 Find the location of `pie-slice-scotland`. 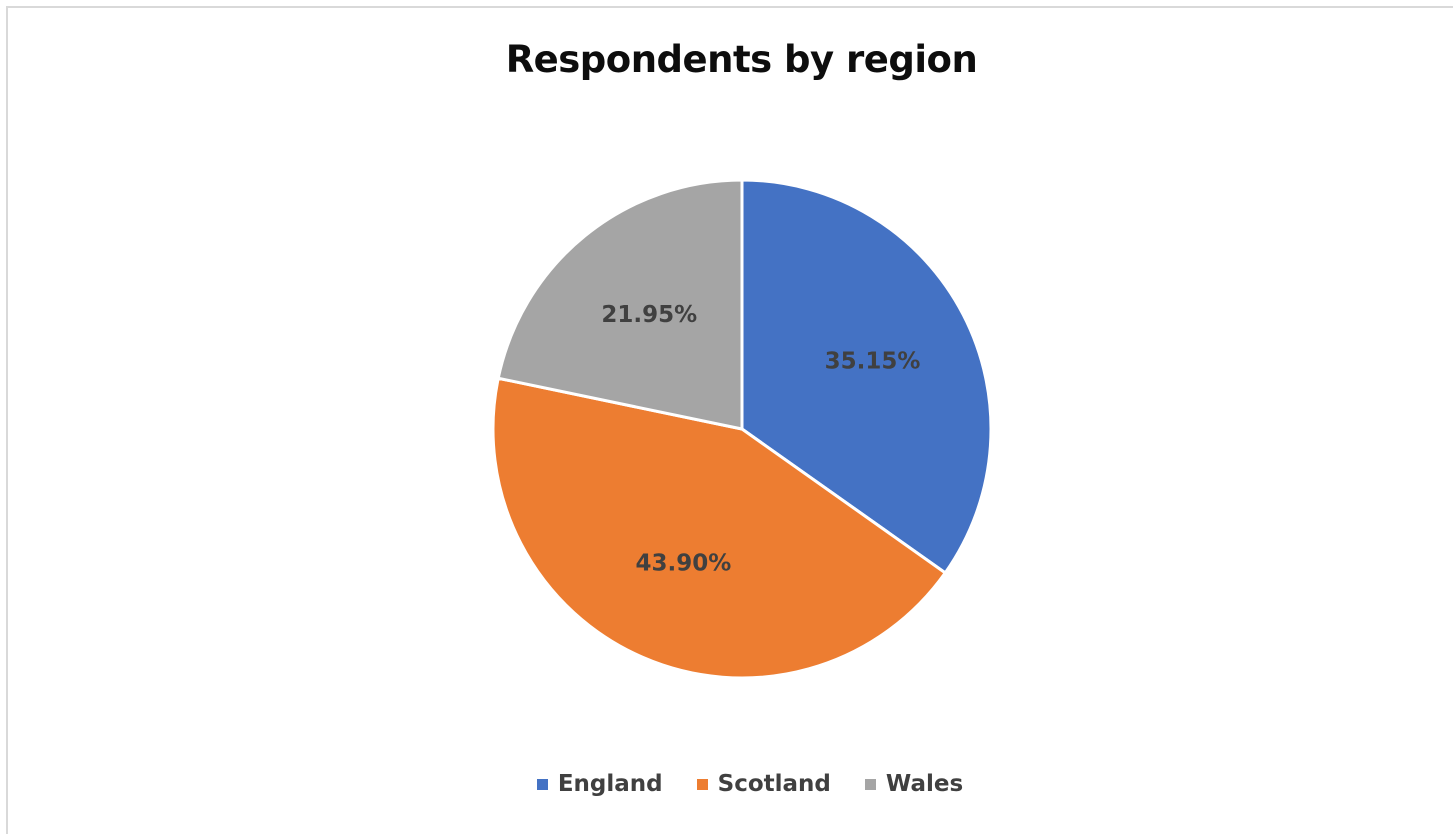

pie-slice-scotland is located at coordinates (719, 528).